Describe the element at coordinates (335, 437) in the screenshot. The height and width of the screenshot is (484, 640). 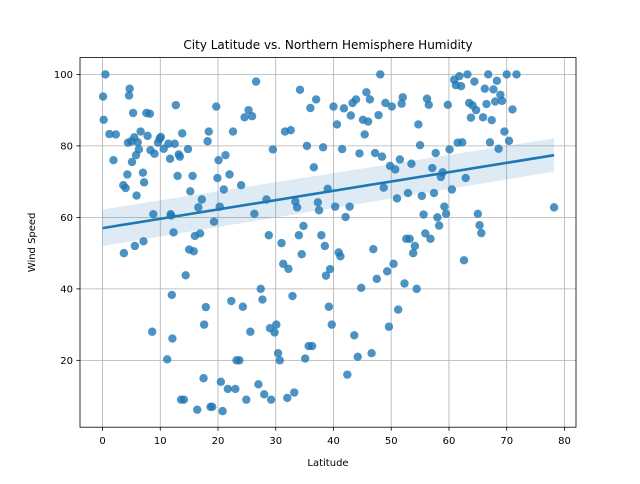
I see `x-axis-ticks: 0 10 20 30 40 50 60 70 80` at that location.